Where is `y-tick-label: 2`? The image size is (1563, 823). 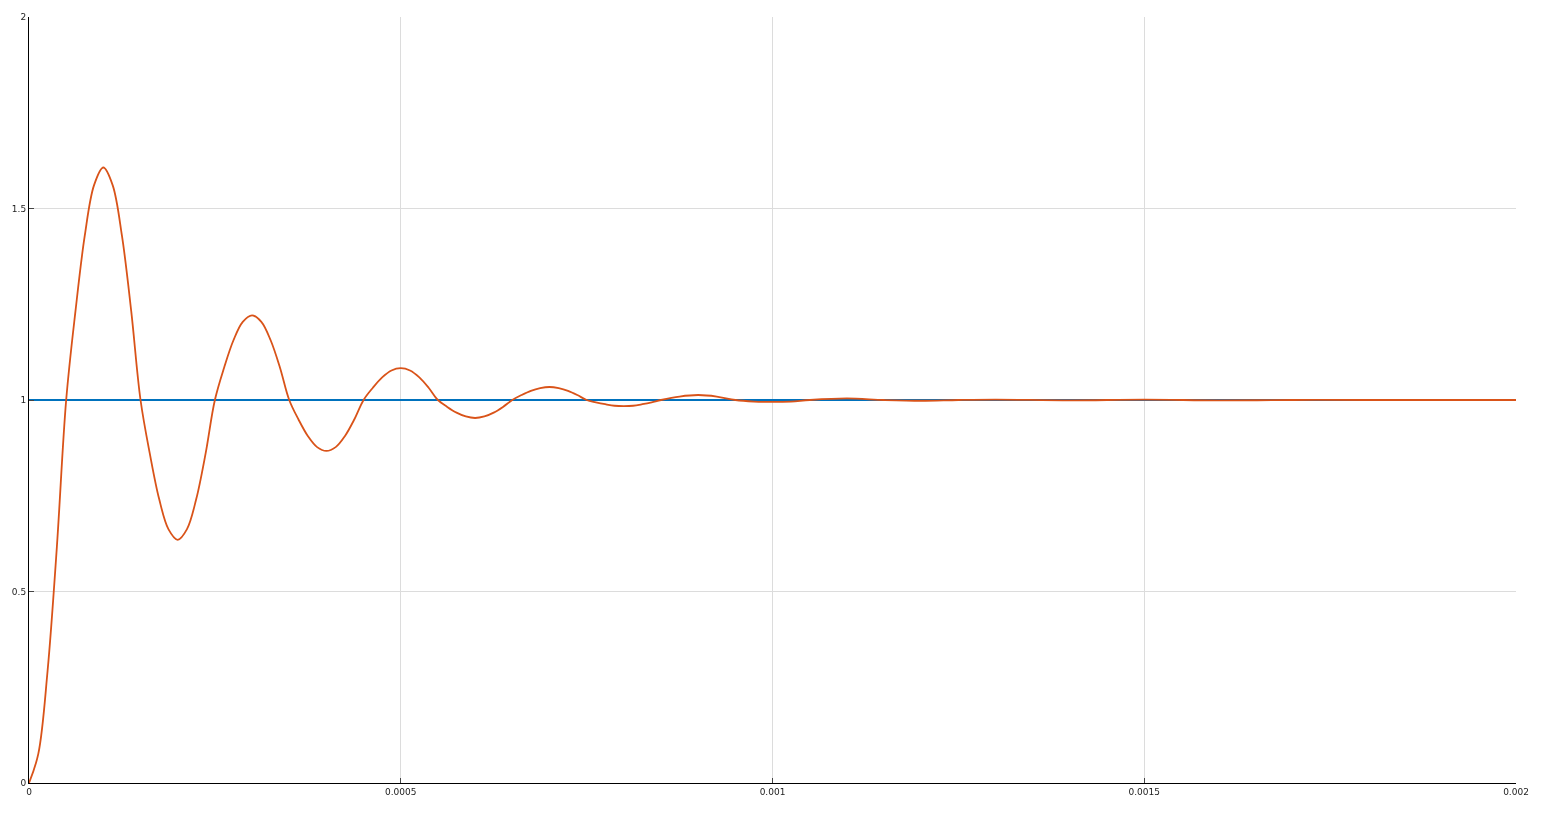 y-tick-label: 2 is located at coordinates (23, 17).